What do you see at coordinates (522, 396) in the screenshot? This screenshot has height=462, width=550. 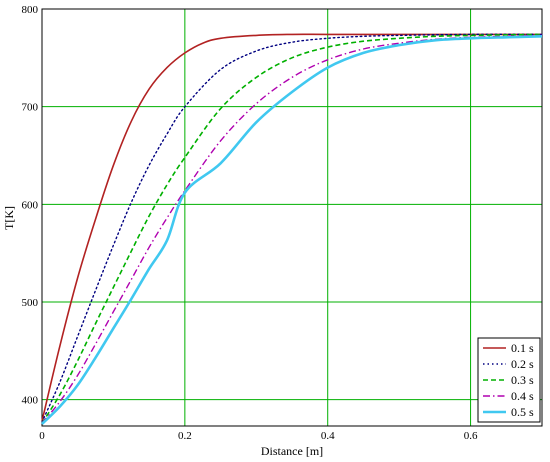 I see `legend-label-4: 0.4 s` at bounding box center [522, 396].